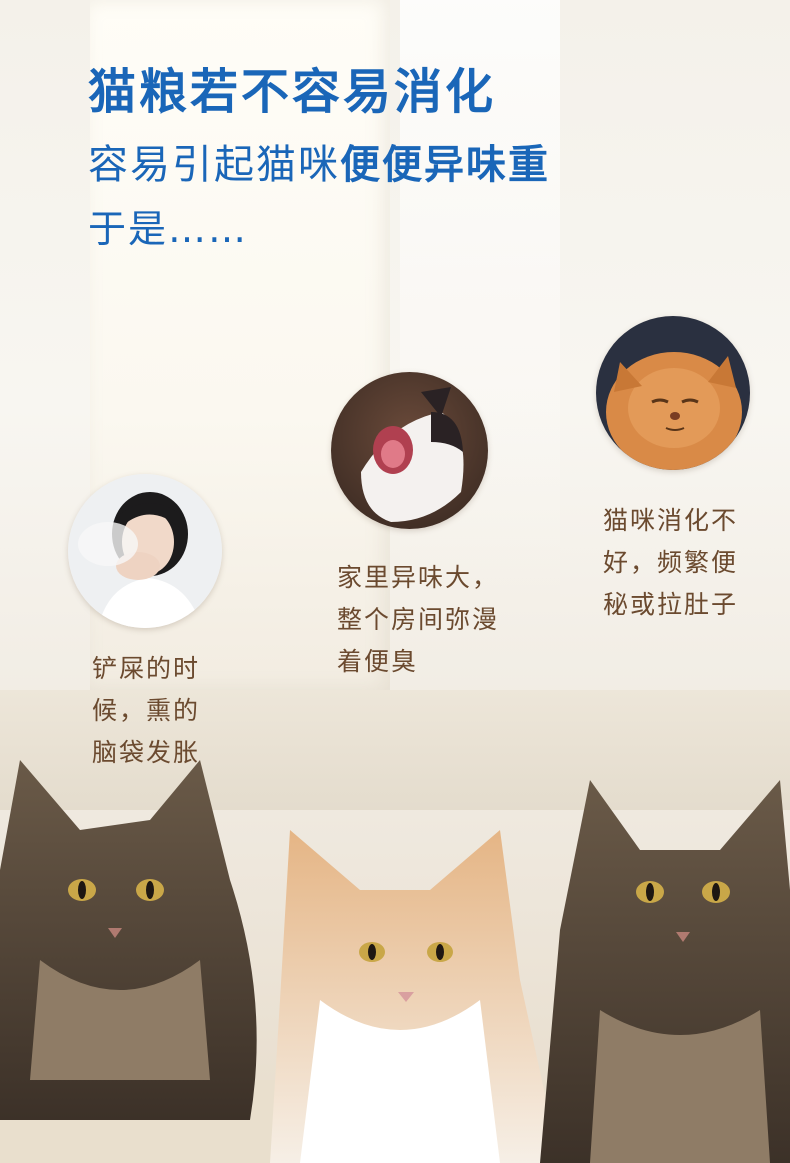 This screenshot has height=1163, width=790. What do you see at coordinates (146, 668) in the screenshot?
I see `caption-1-line-1: 铲屎的时` at bounding box center [146, 668].